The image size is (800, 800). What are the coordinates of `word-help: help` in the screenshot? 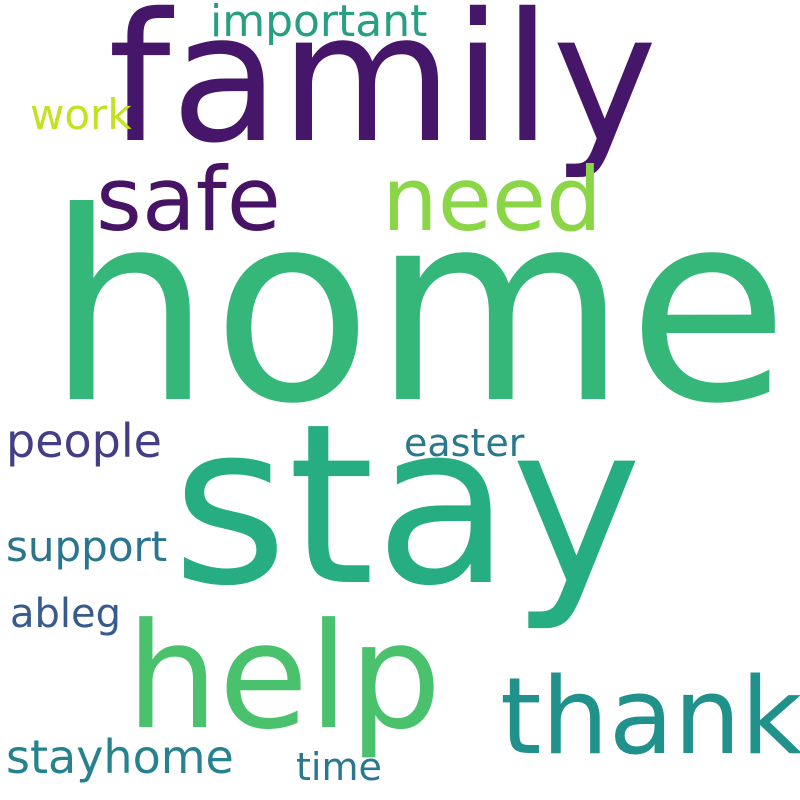 It's located at (284, 677).